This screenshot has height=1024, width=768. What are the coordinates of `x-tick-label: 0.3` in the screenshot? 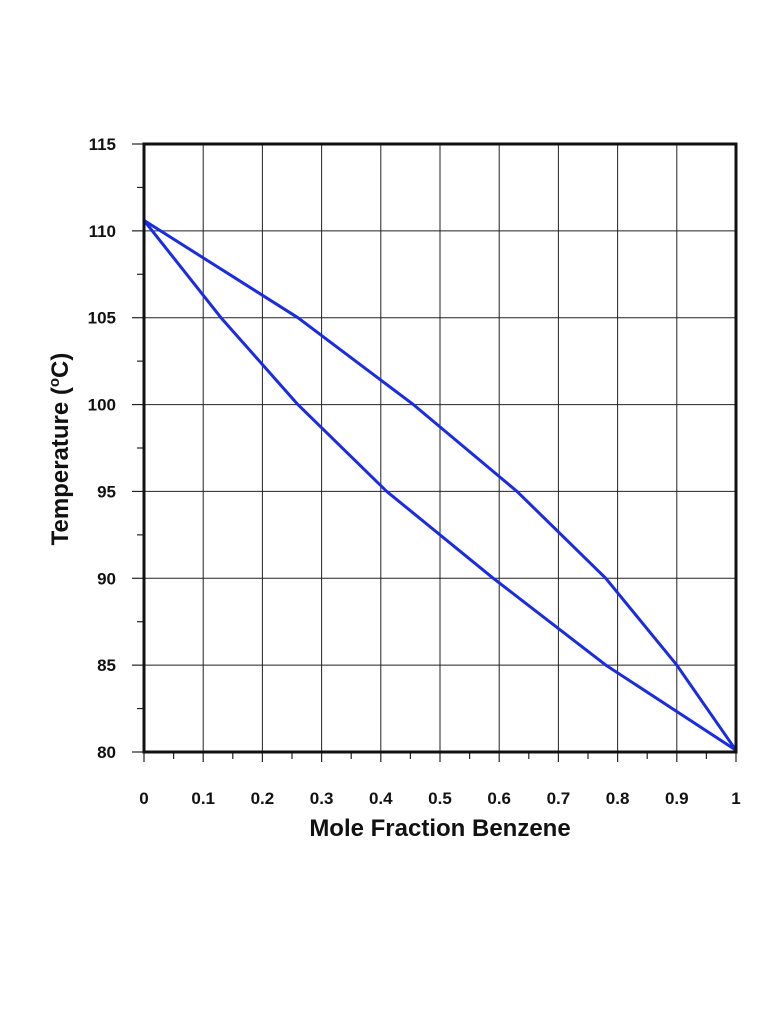 It's located at (322, 798).